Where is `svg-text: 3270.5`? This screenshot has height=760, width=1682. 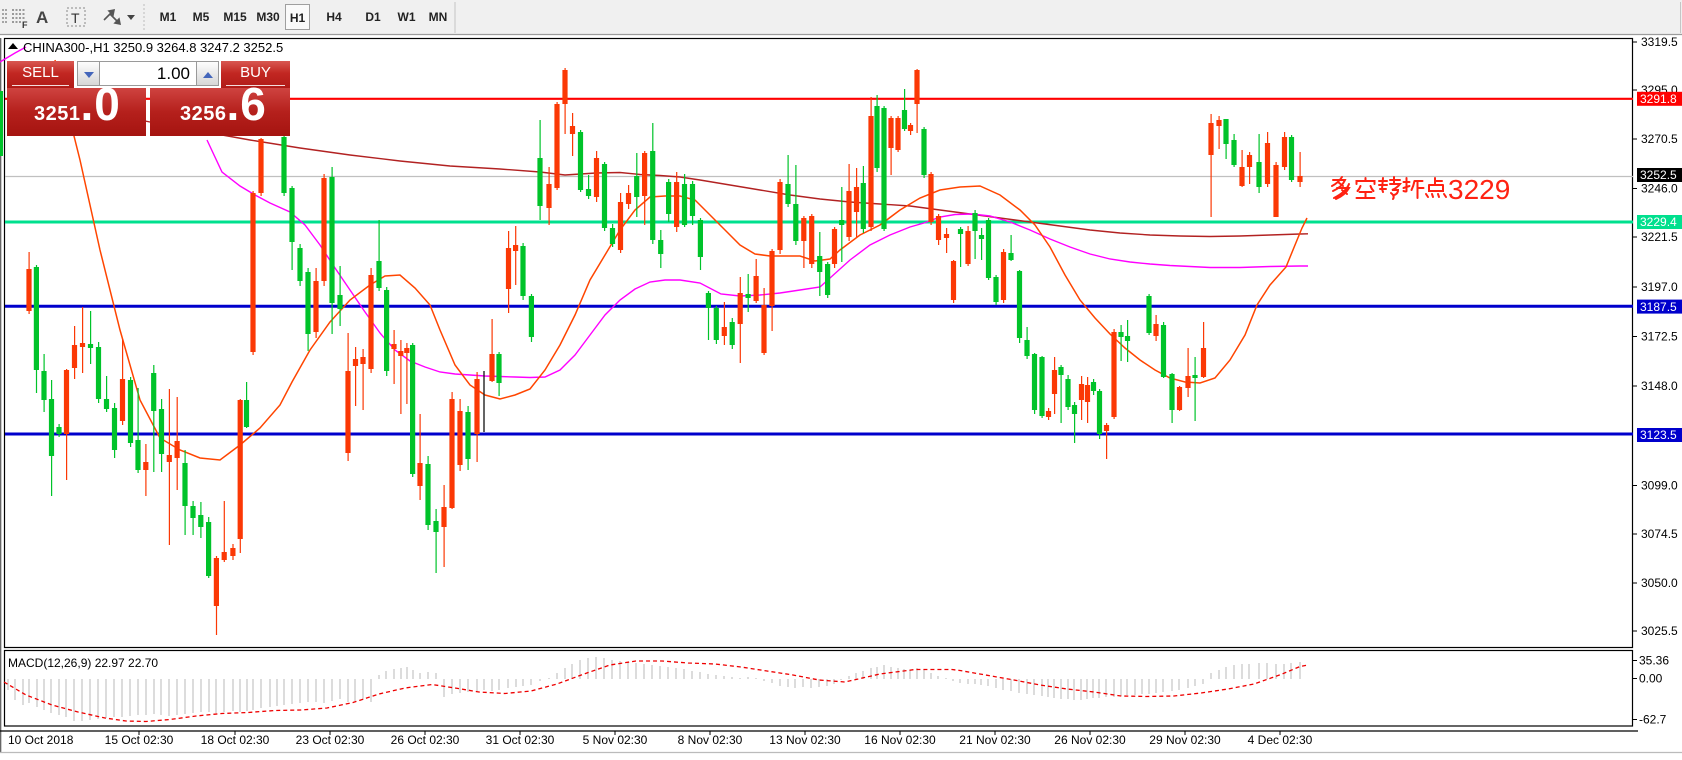 svg-text: 3270.5 is located at coordinates (1659, 139).